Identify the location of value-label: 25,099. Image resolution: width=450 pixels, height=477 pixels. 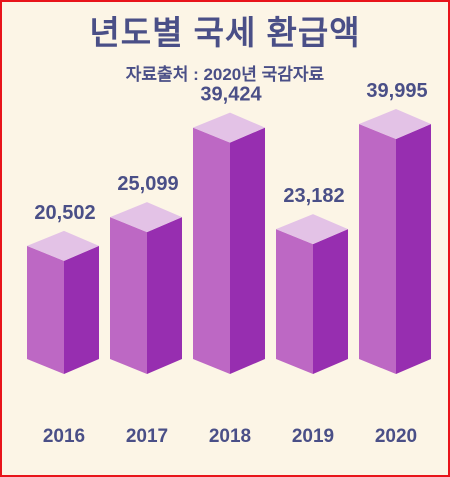
(147, 184).